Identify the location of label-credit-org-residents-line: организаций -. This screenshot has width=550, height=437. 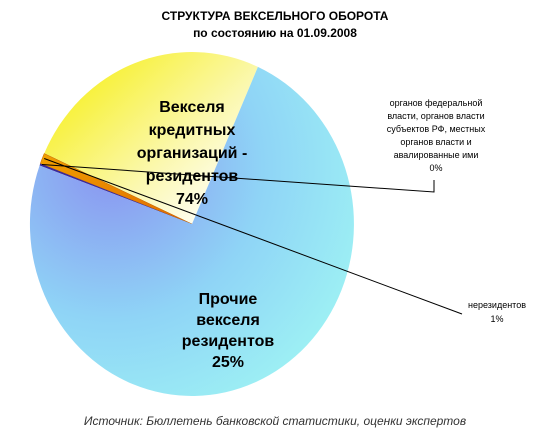
(192, 153).